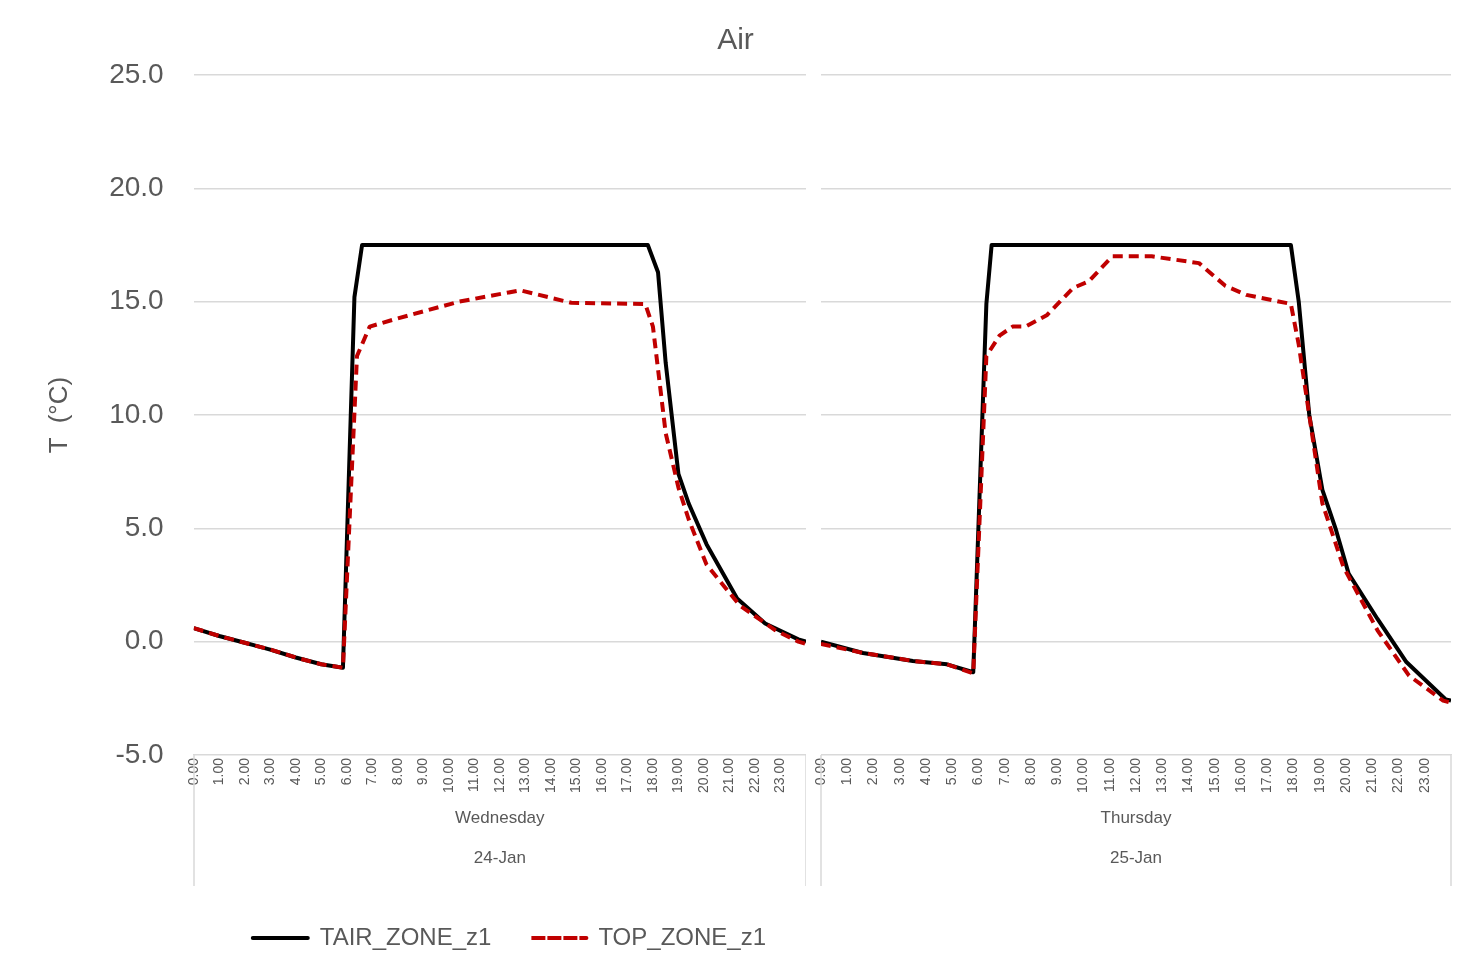 The height and width of the screenshot is (970, 1471). What do you see at coordinates (136, 187) in the screenshot?
I see `y-tick-label: 20.0` at bounding box center [136, 187].